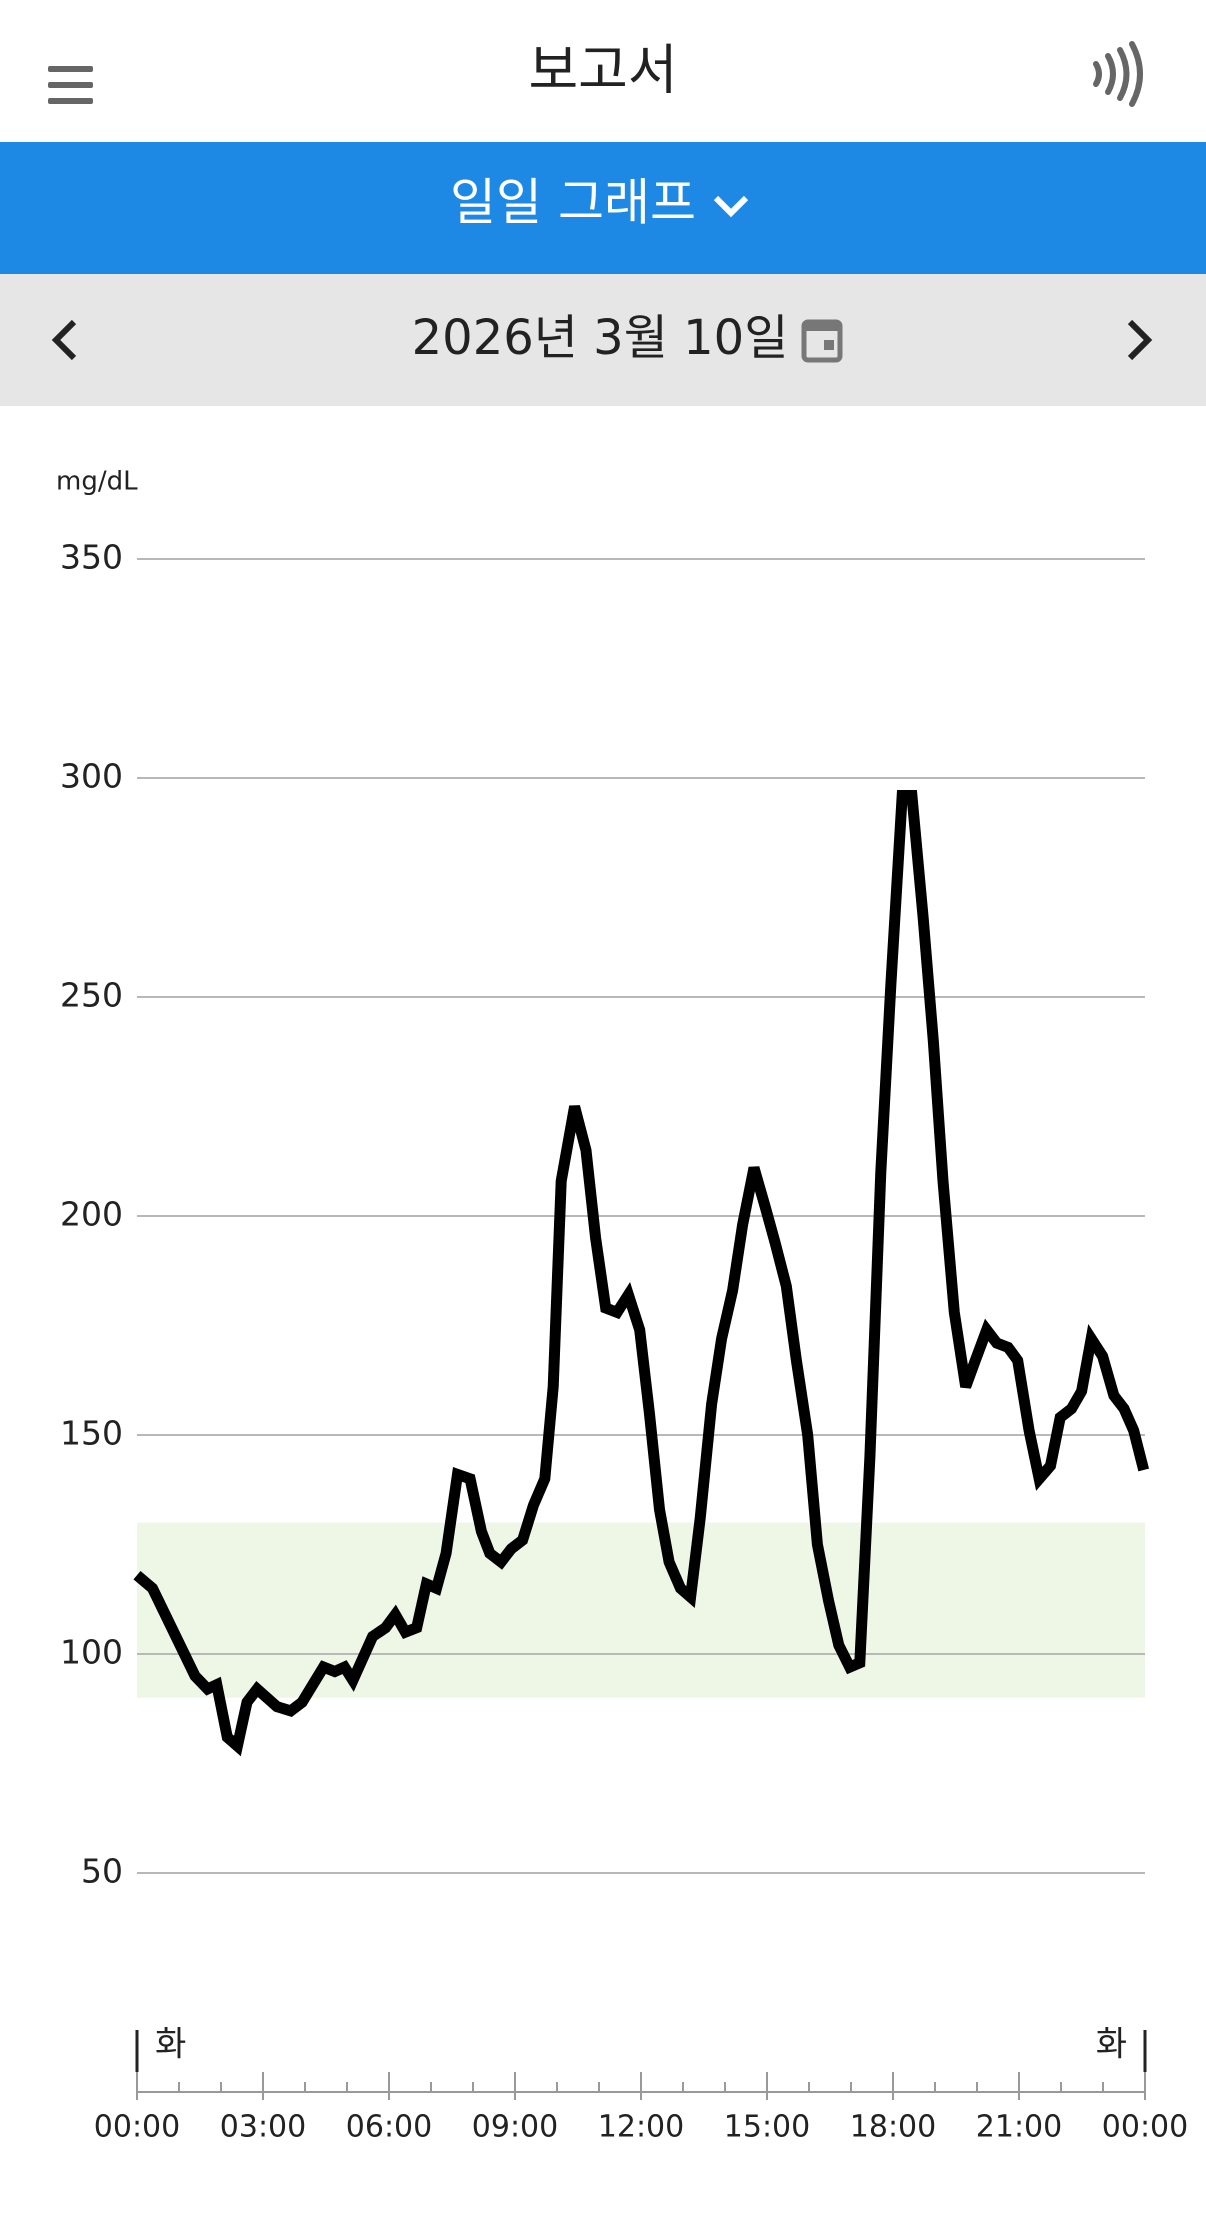 The image size is (1206, 2213). Describe the element at coordinates (91, 1214) in the screenshot. I see `y-tick-label: 200` at that location.